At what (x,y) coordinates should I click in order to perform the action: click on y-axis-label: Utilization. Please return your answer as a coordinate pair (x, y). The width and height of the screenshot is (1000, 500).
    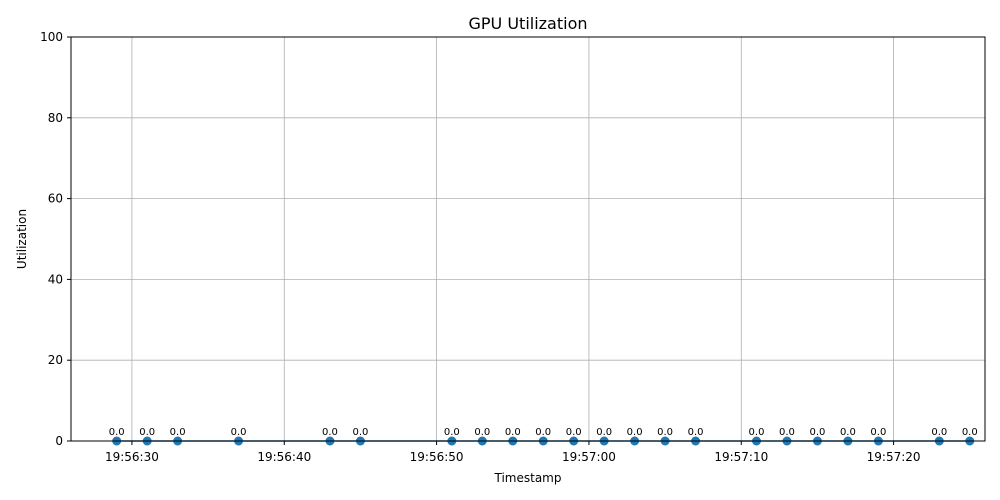
    Looking at the image, I should click on (22, 239).